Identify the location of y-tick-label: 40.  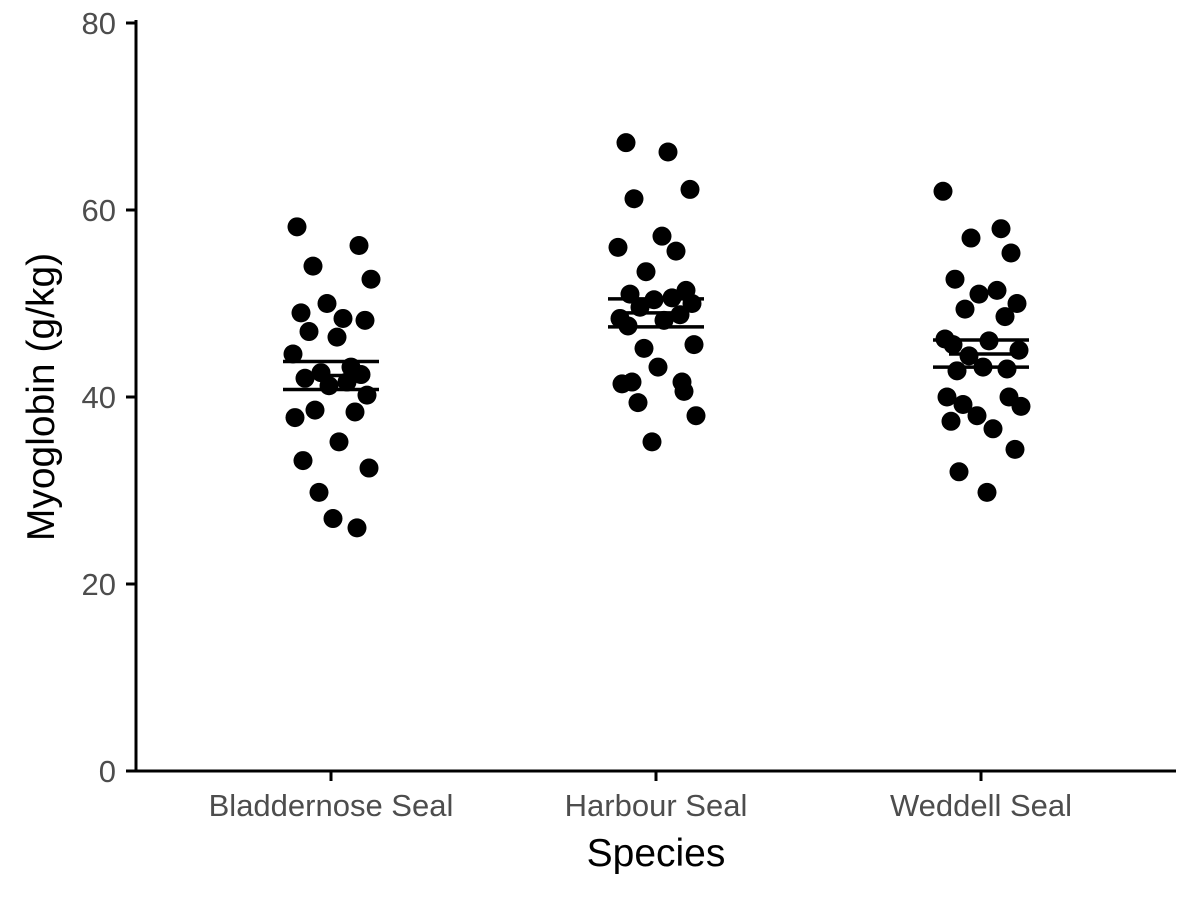
(99, 397).